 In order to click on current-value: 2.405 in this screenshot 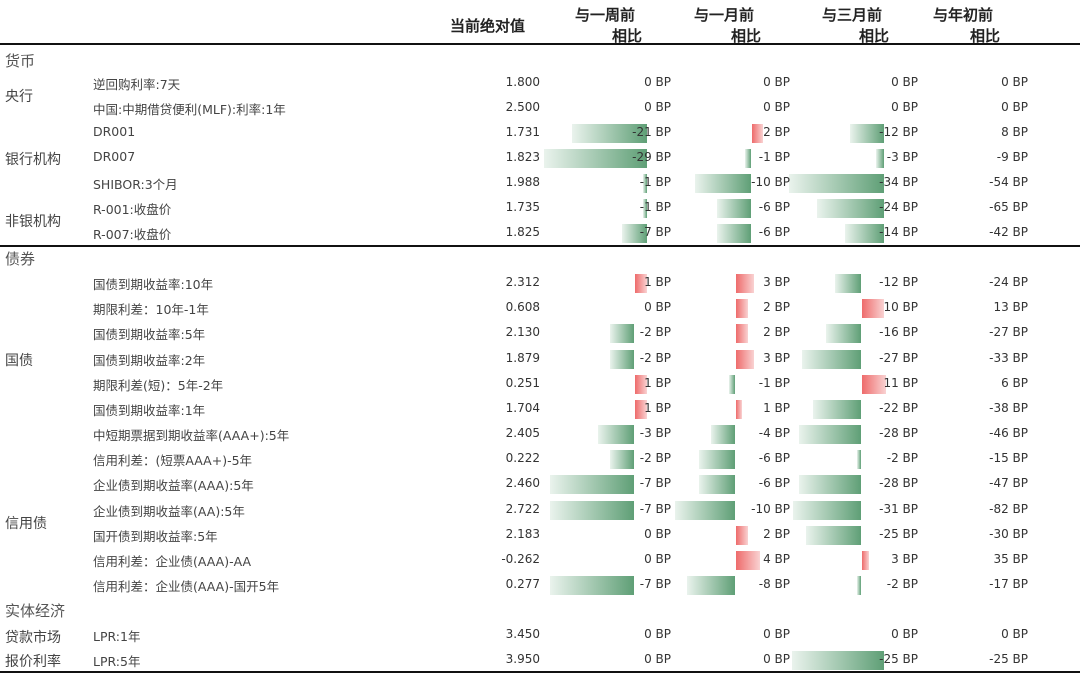, I will do `click(522, 433)`.